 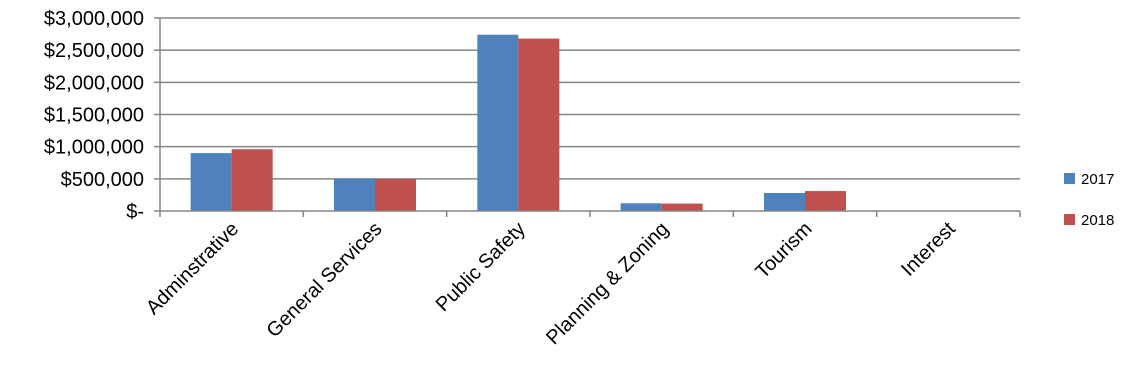 I want to click on legend-swatch-2018, so click(x=1069, y=219).